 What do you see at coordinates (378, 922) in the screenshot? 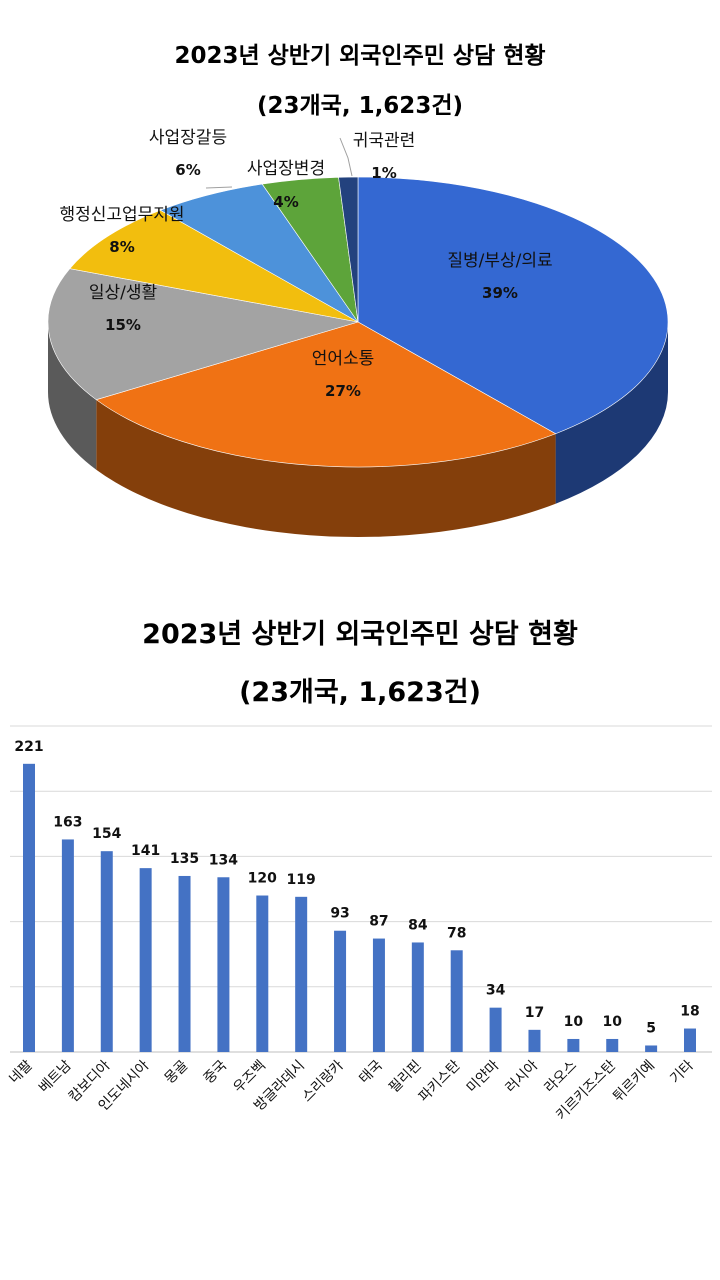
I see `bar-value-9: 87` at bounding box center [378, 922].